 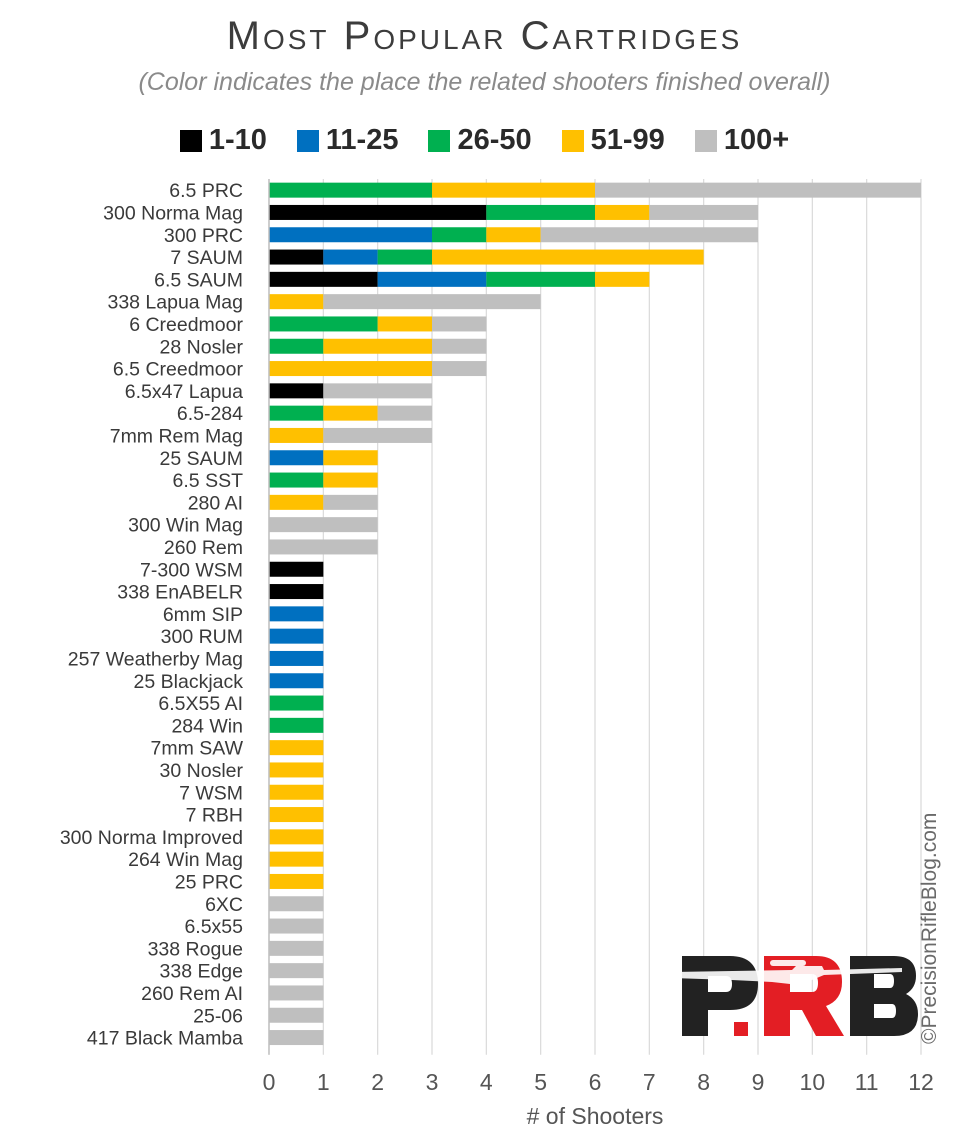 What do you see at coordinates (595, 1082) in the screenshot?
I see `x-tick-label: 6` at bounding box center [595, 1082].